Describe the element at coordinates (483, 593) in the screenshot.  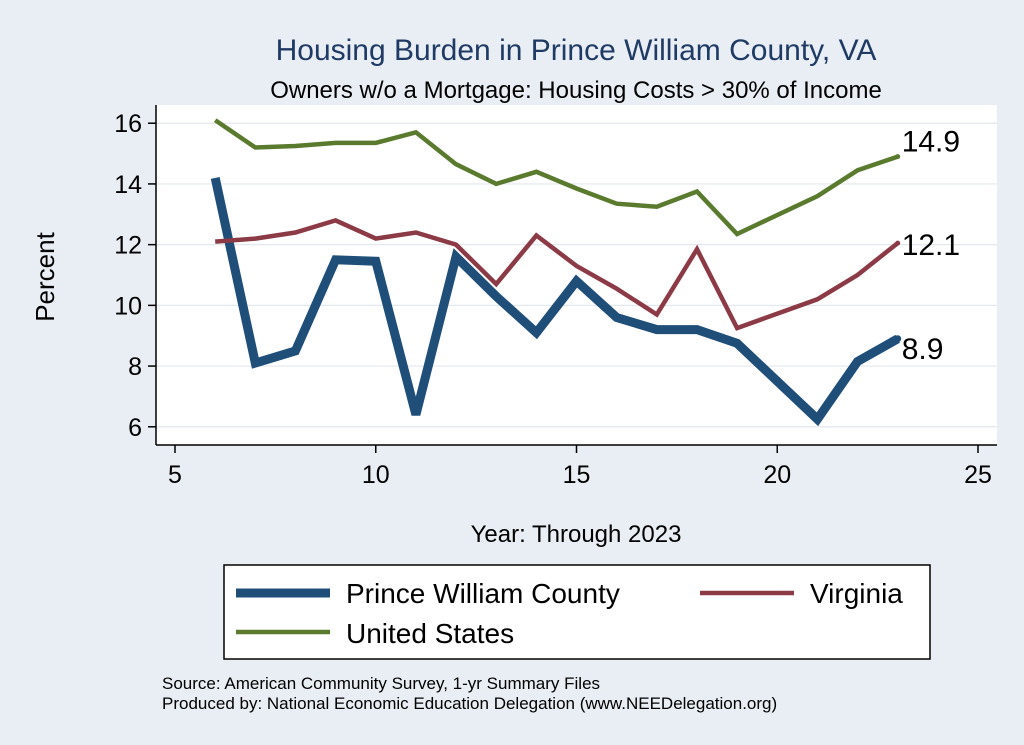
I see `legend-label-prince-william: Prince William County` at that location.